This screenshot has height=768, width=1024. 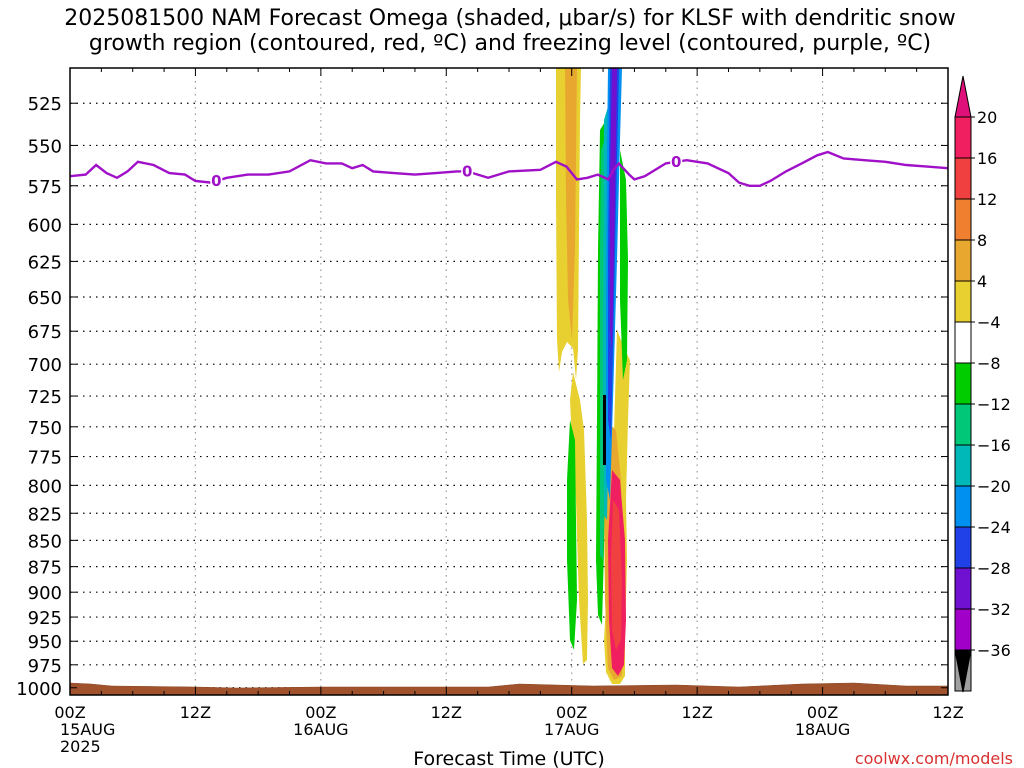 I want to click on colorbar-label-6: −8, so click(x=989, y=363).